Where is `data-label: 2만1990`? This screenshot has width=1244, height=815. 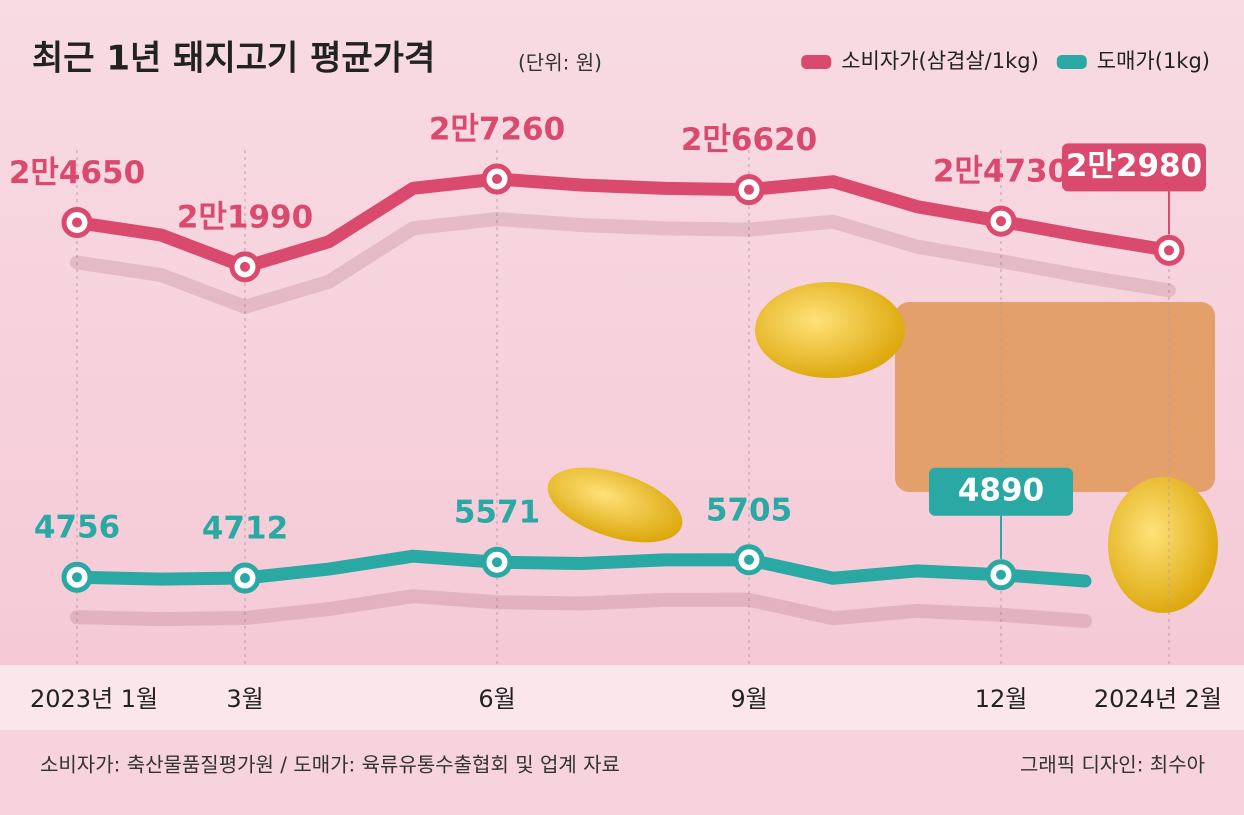 data-label: 2만1990 is located at coordinates (245, 217).